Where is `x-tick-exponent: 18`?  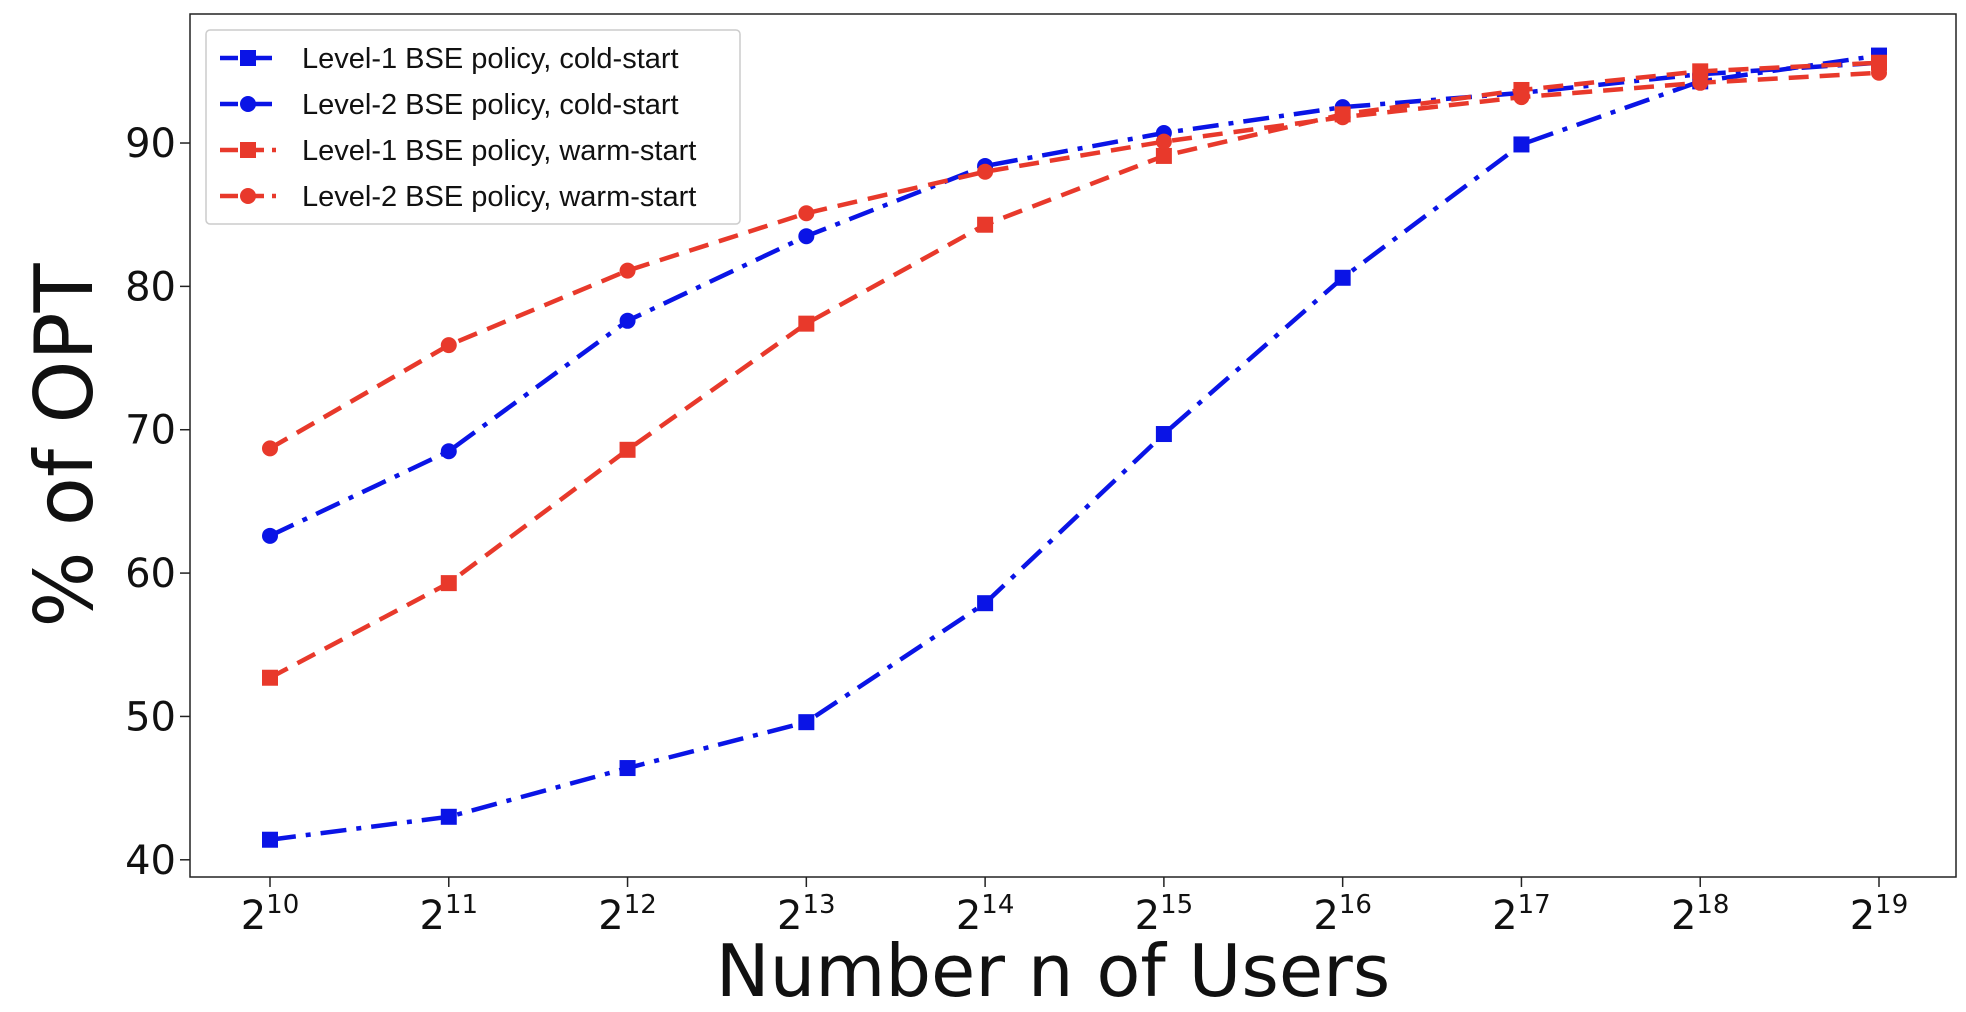
x-tick-exponent: 18 is located at coordinates (1712, 905).